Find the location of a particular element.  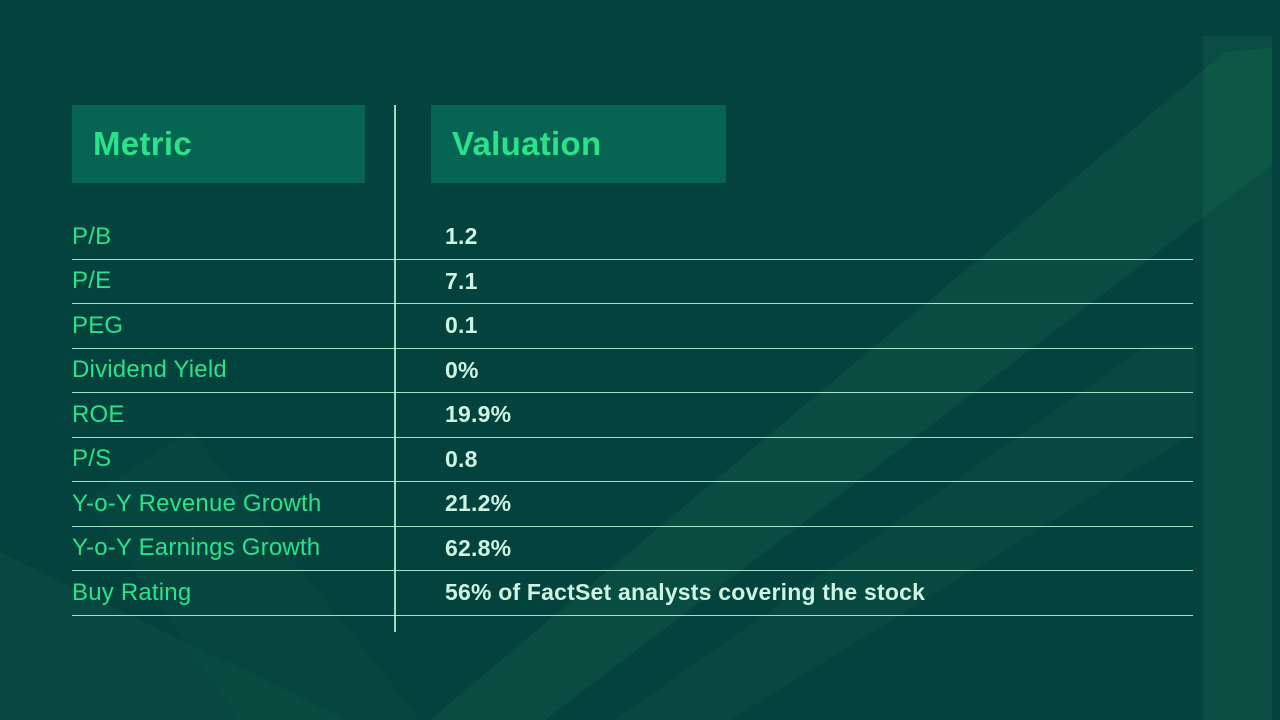

metric-label: Y-o-Y Earnings Growth is located at coordinates (196, 548).